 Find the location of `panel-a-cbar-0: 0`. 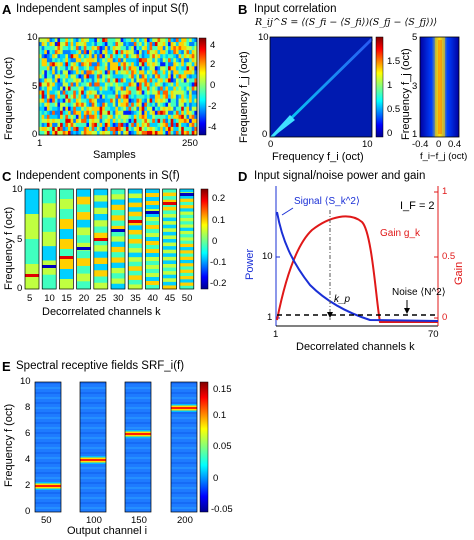

panel-a-cbar-0: 0 is located at coordinates (213, 85).